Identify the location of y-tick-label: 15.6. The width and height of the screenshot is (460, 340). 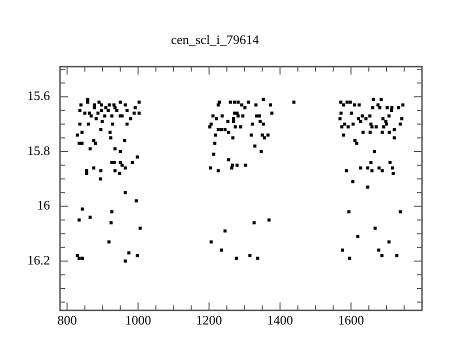
(38, 96).